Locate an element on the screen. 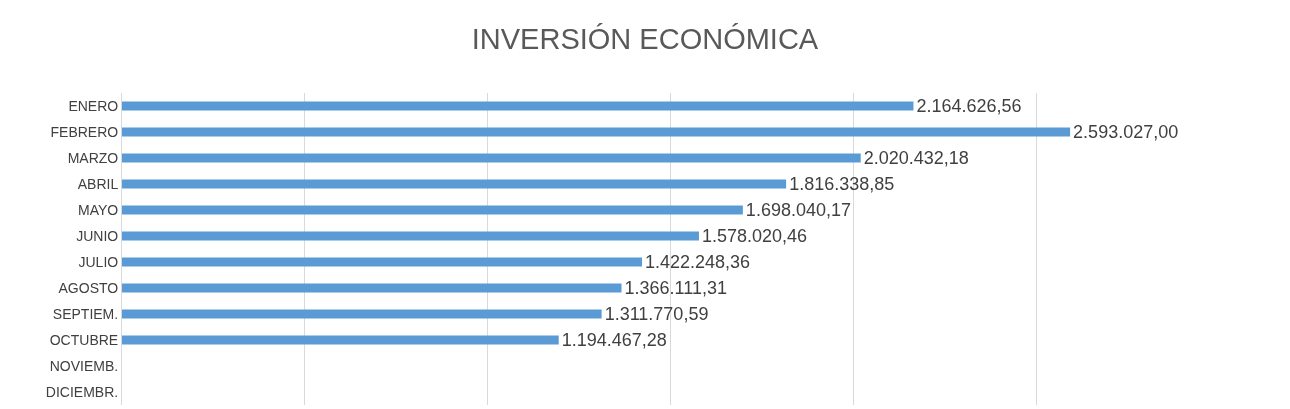  data-label: 2.593.027,00 is located at coordinates (1126, 132).